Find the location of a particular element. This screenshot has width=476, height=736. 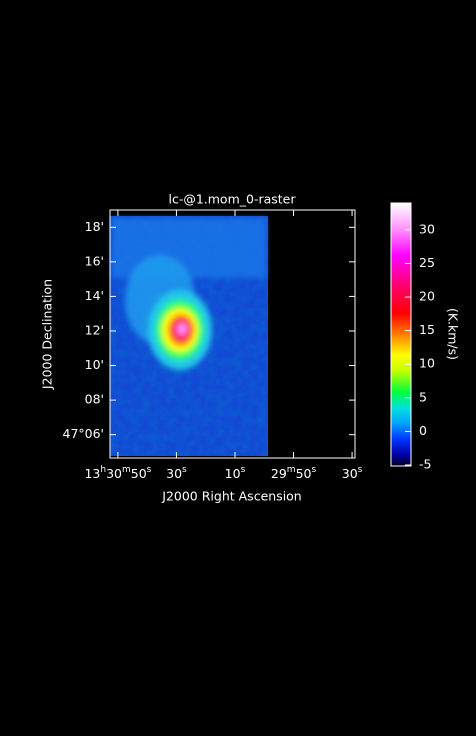

colorbar-tick-label: 5 is located at coordinates (423, 396).